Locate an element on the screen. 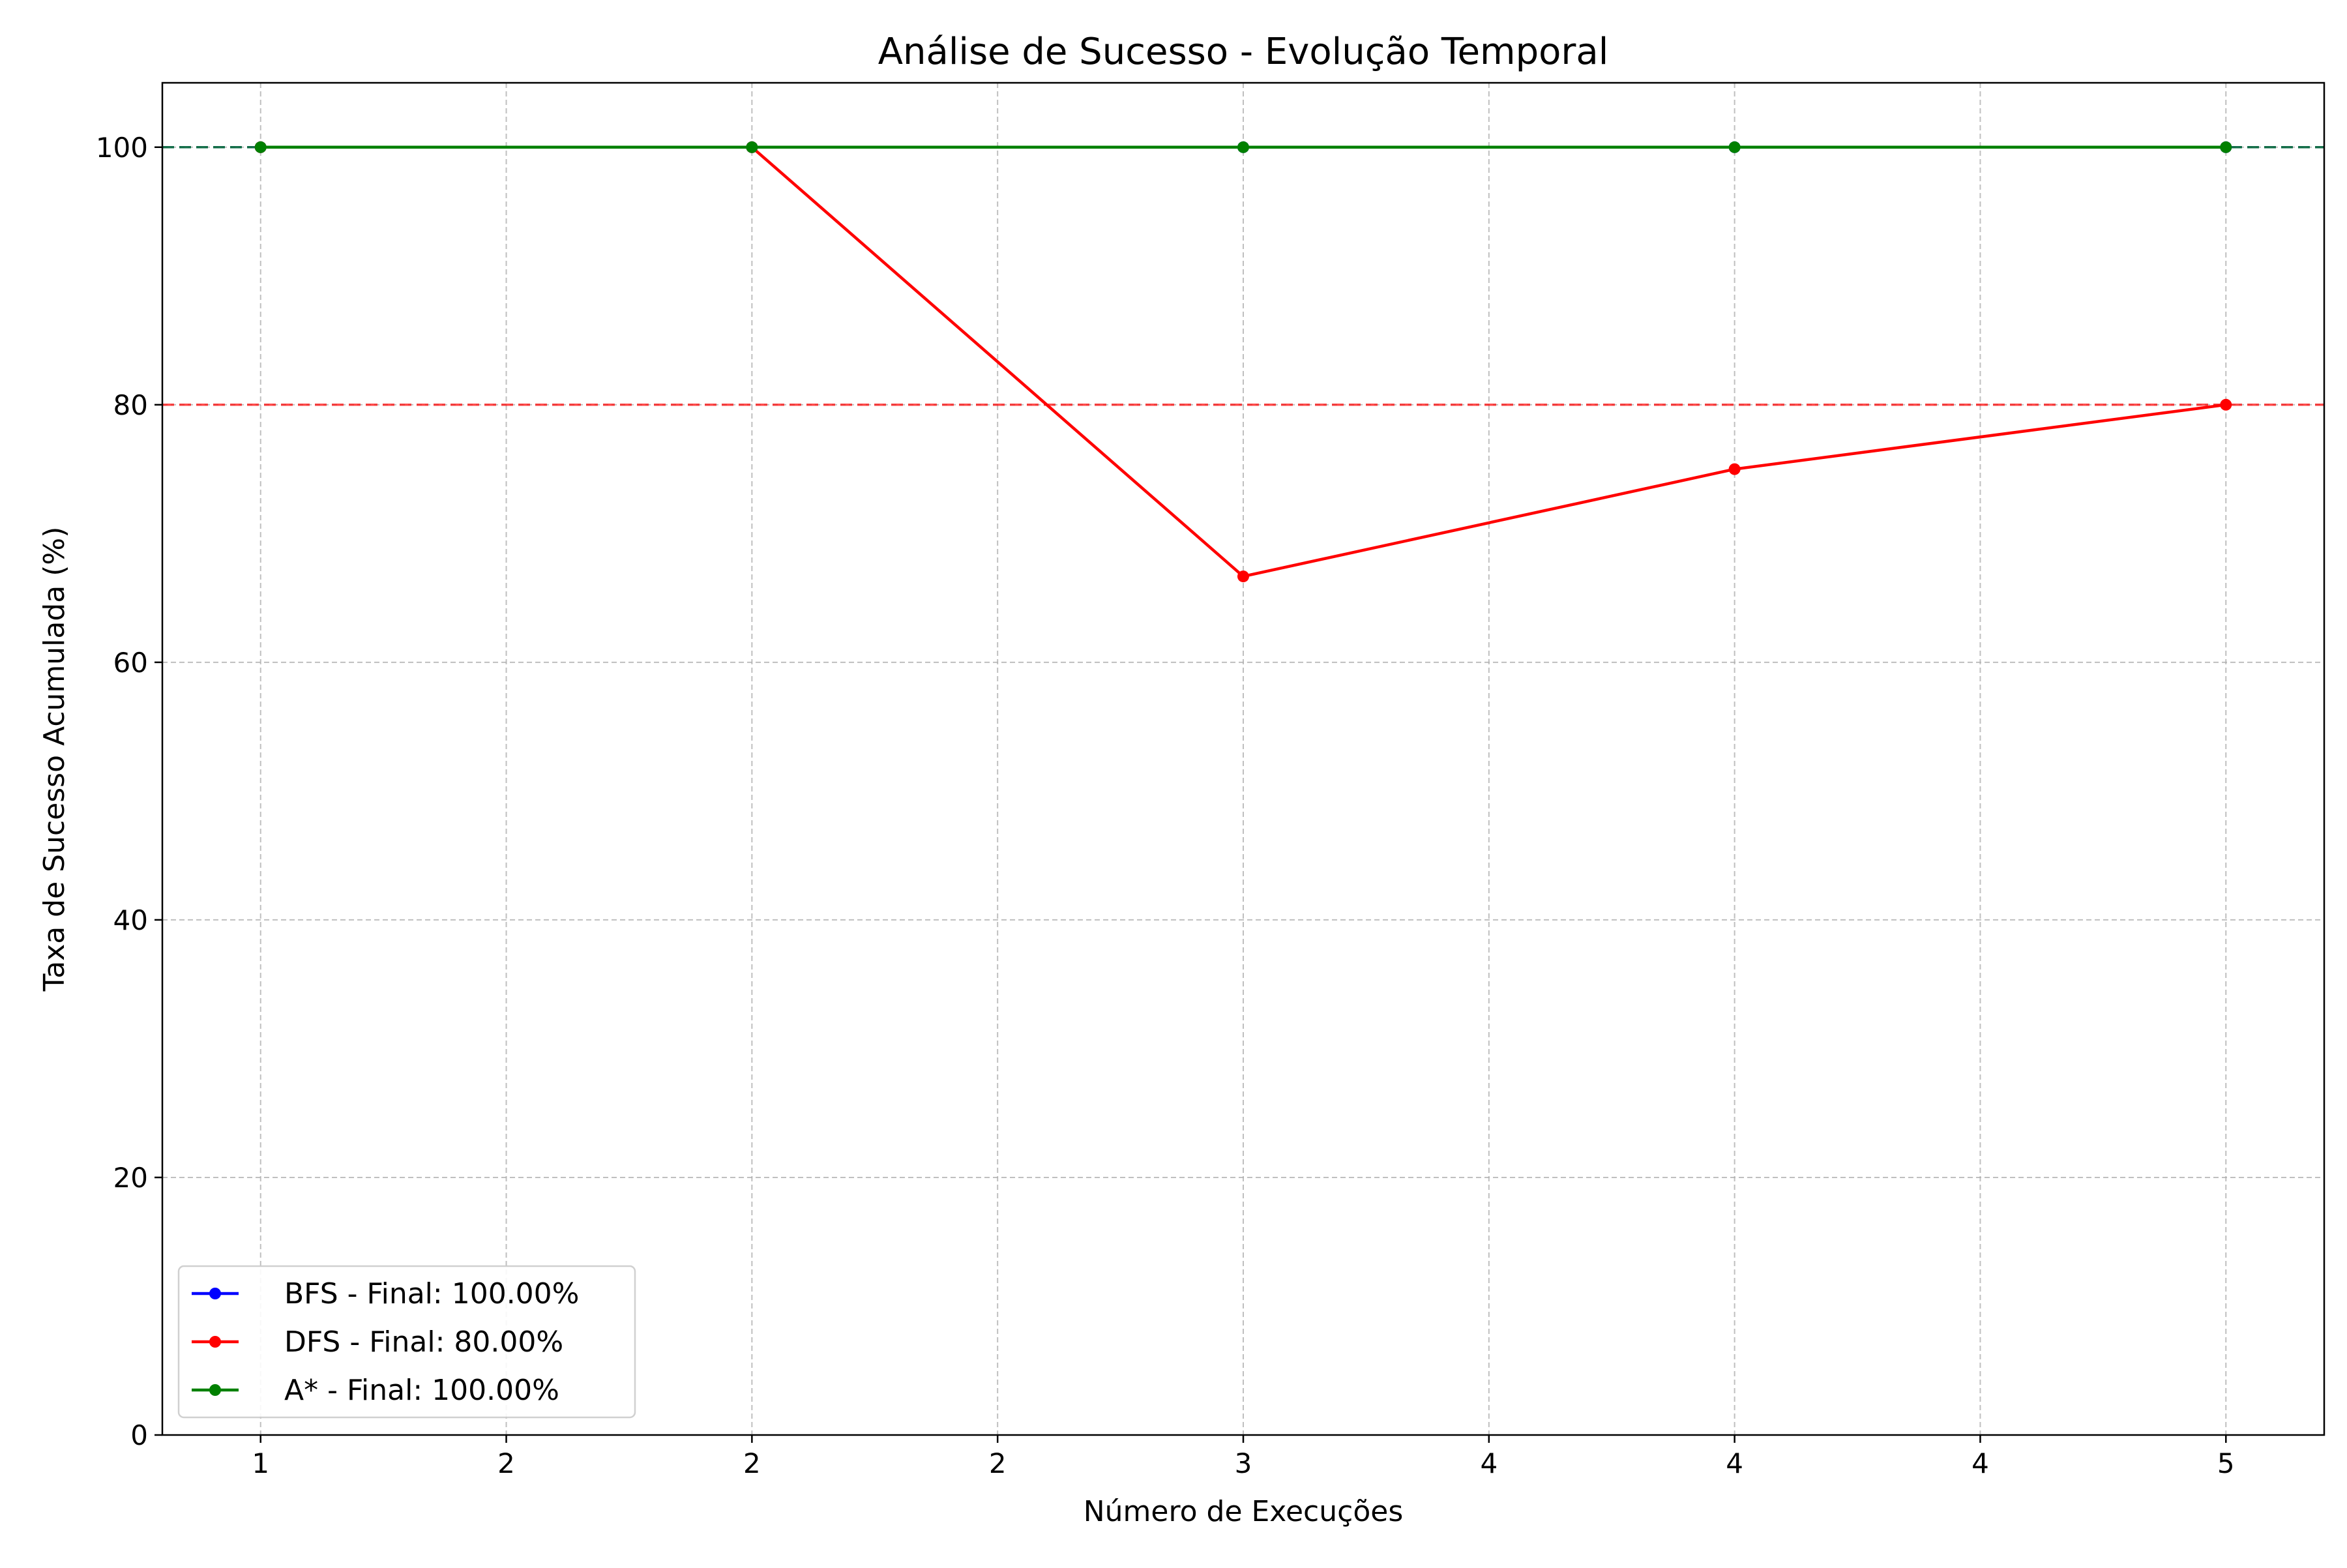 Image resolution: width=2347 pixels, height=1568 pixels. data-point-s1-p4 is located at coordinates (2226, 404).